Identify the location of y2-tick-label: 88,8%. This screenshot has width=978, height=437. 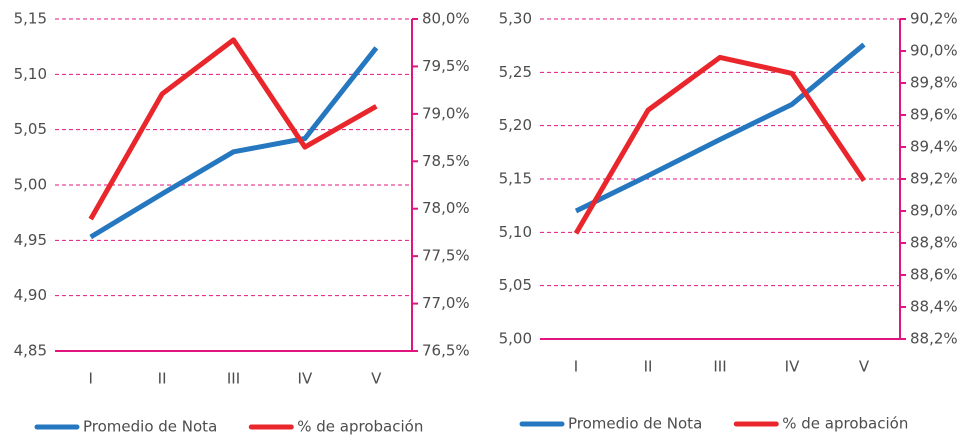
(934, 243).